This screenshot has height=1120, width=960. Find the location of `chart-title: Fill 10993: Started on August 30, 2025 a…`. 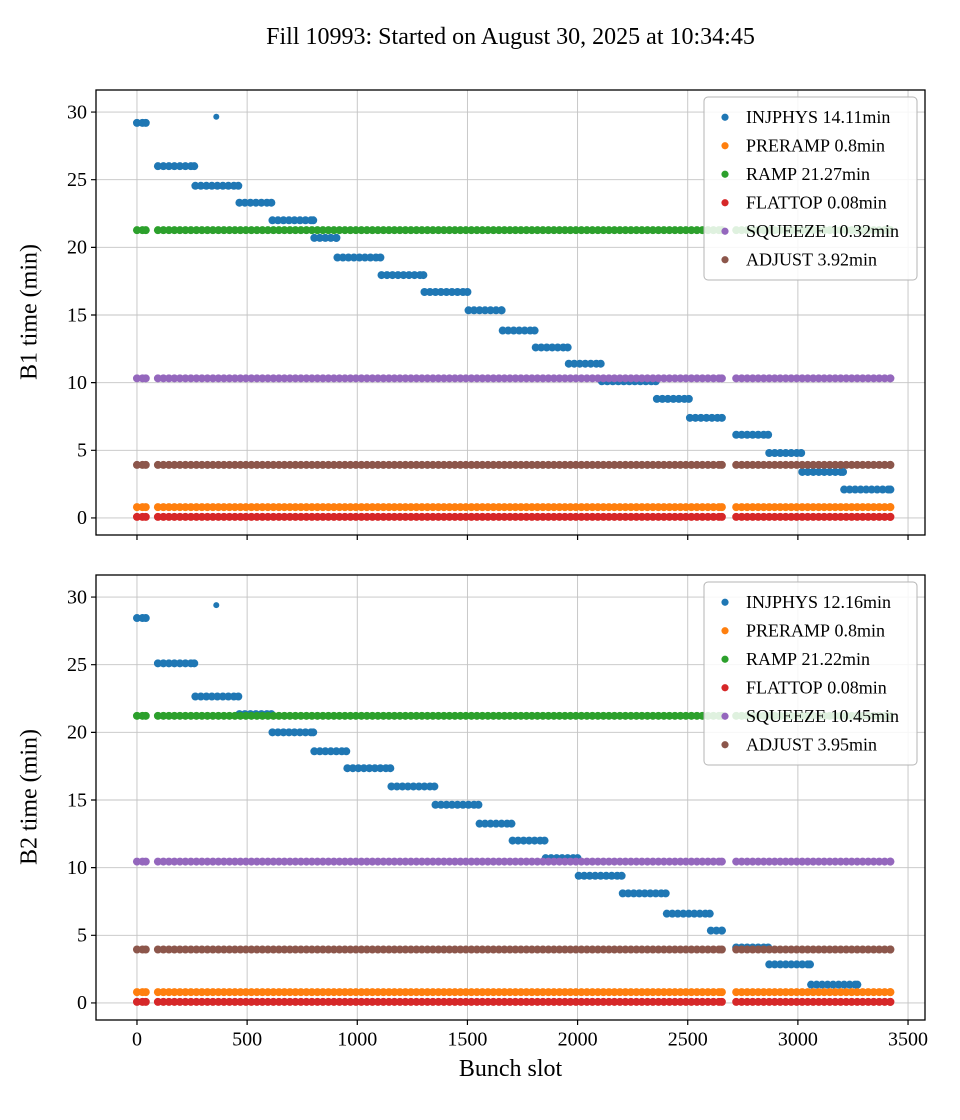

chart-title: Fill 10993: Started on August 30, 2025 a… is located at coordinates (510, 37).